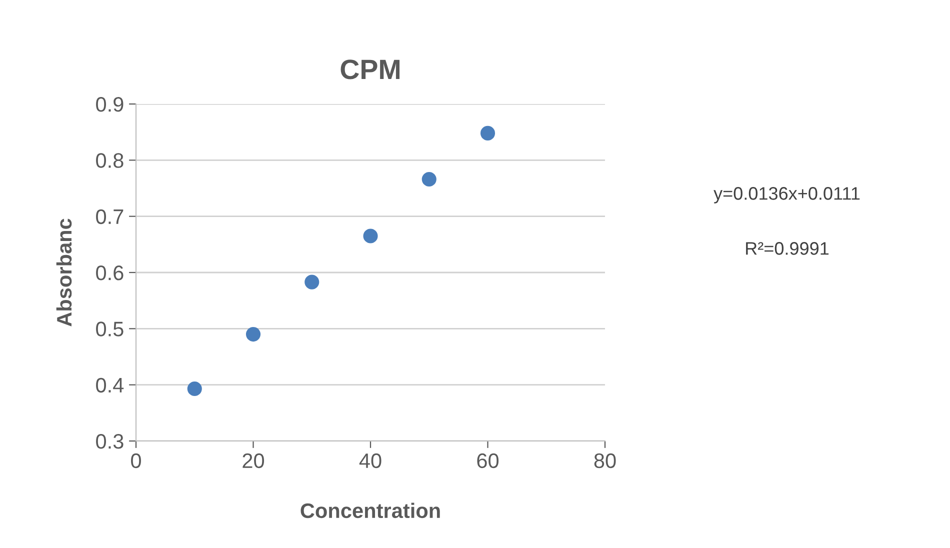 This screenshot has height=548, width=950. I want to click on y-axis-title: Absorbanc, so click(64, 272).